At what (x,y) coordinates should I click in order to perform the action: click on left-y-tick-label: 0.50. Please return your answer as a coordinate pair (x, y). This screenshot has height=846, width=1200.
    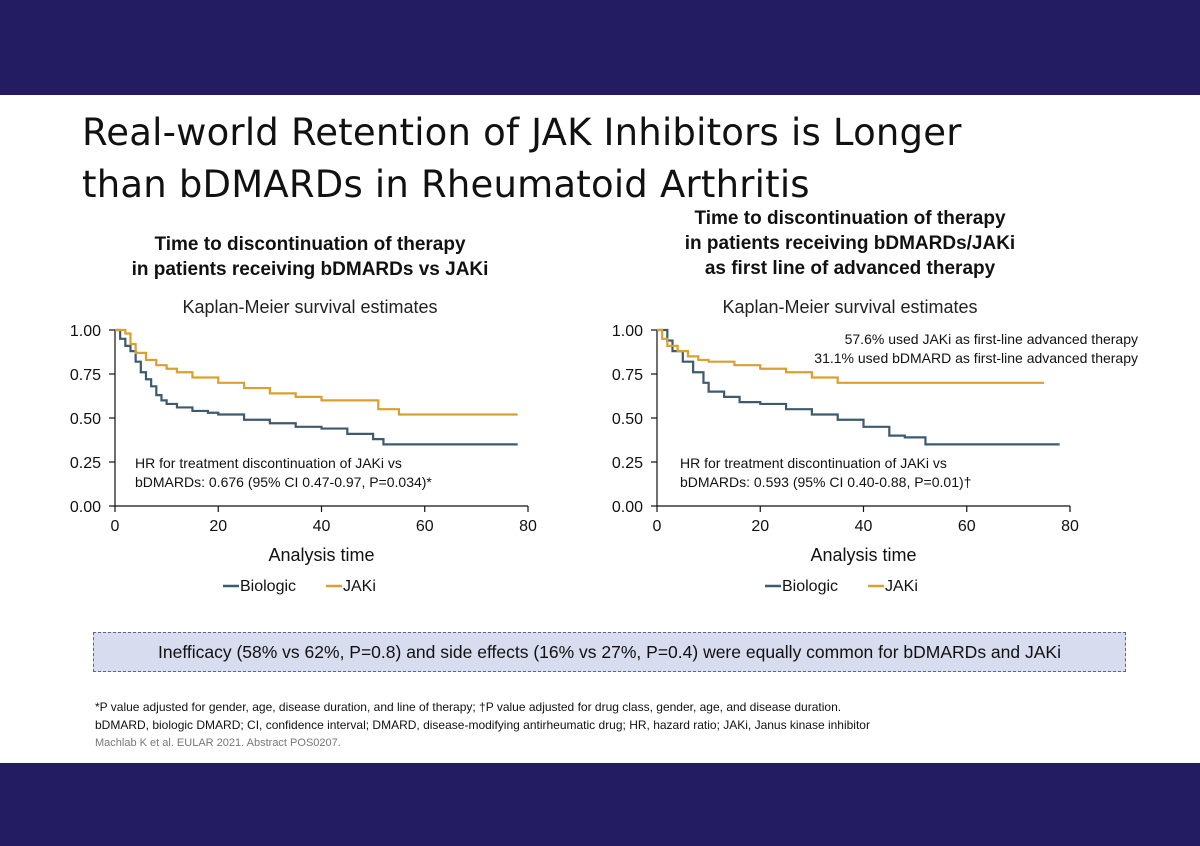
    Looking at the image, I should click on (85, 419).